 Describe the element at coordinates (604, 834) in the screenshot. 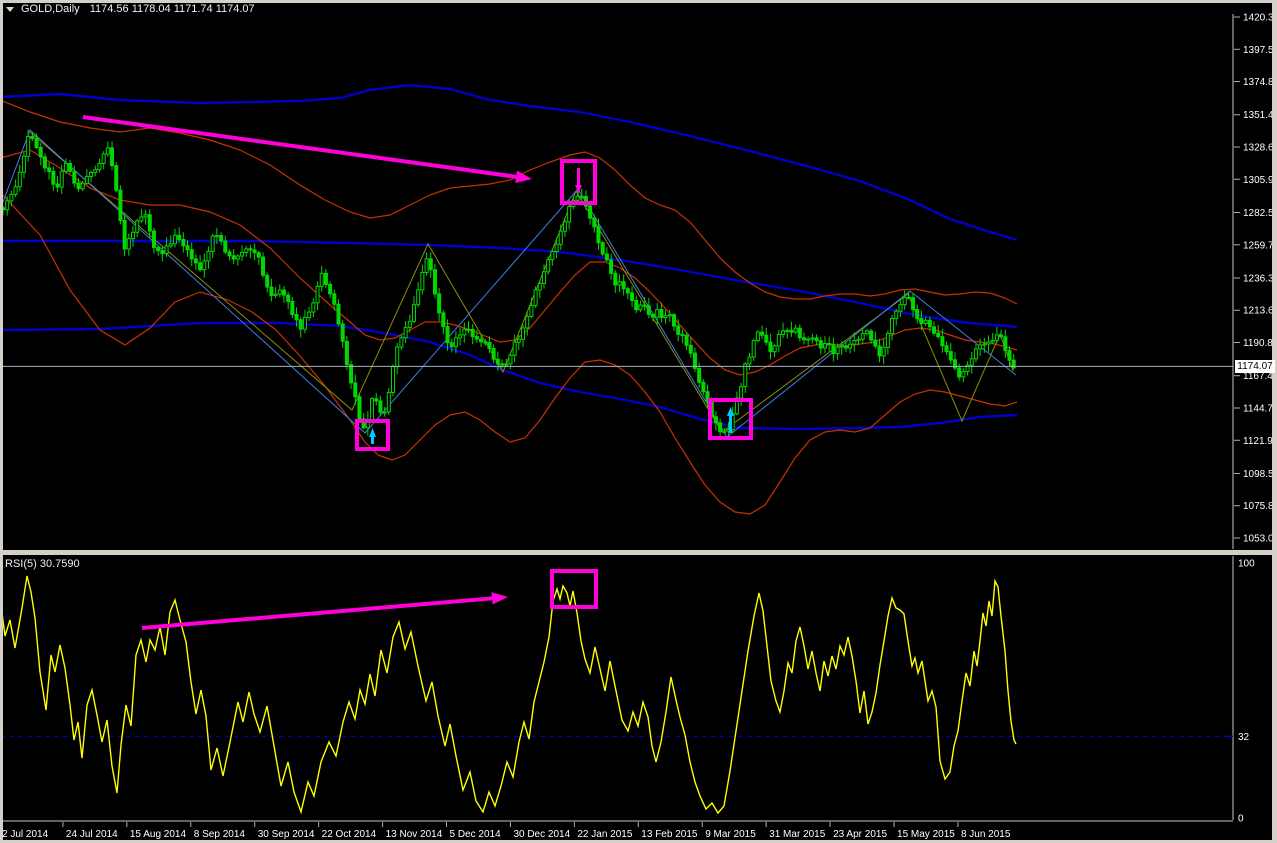

I see `svg-text: 22 Jan 2015` at that location.